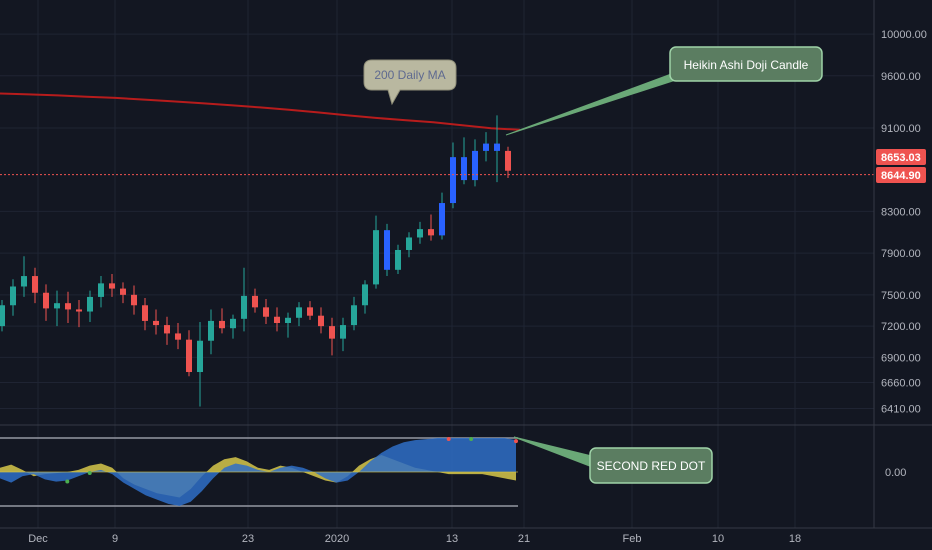 Image resolution: width=932 pixels, height=550 pixels. What do you see at coordinates (524, 539) in the screenshot?
I see `x-tick-label: 21` at bounding box center [524, 539].